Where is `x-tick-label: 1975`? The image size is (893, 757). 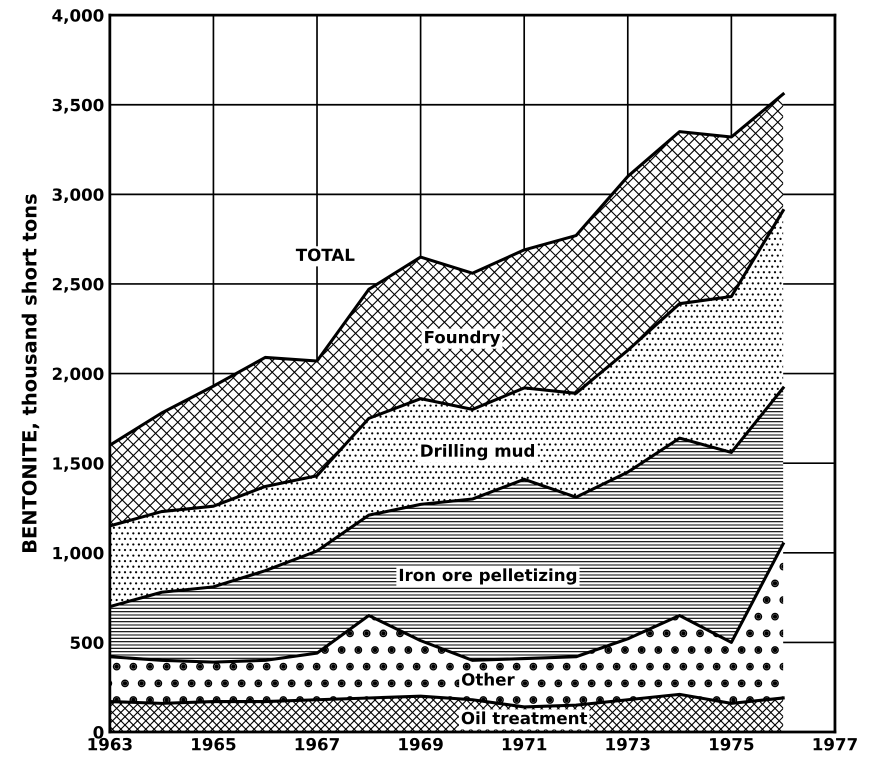 x-tick-label: 1975 is located at coordinates (732, 744).